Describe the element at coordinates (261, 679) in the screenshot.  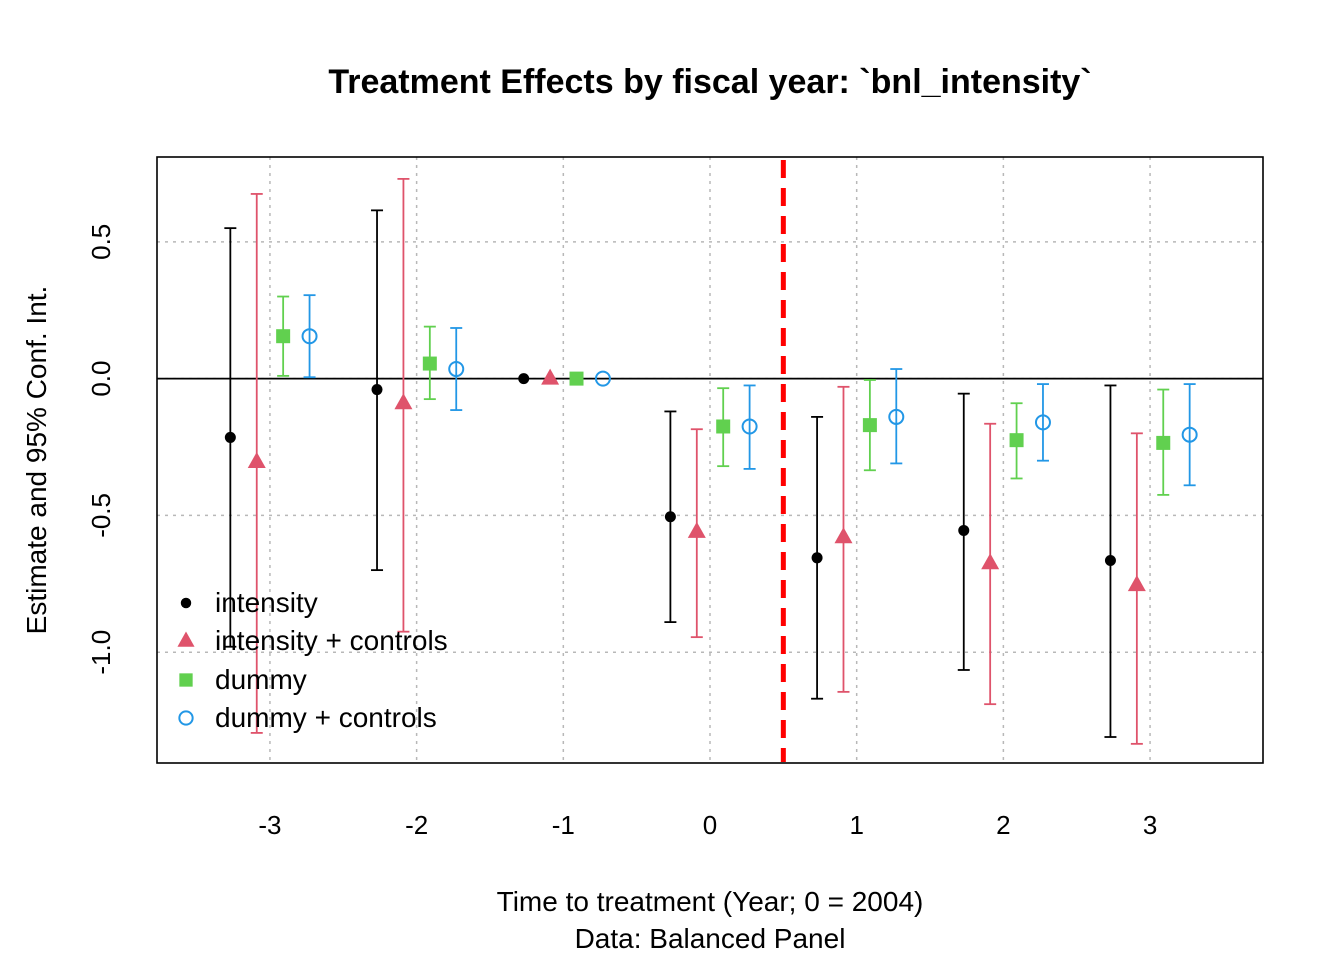
I see `legend-label: dummy` at that location.